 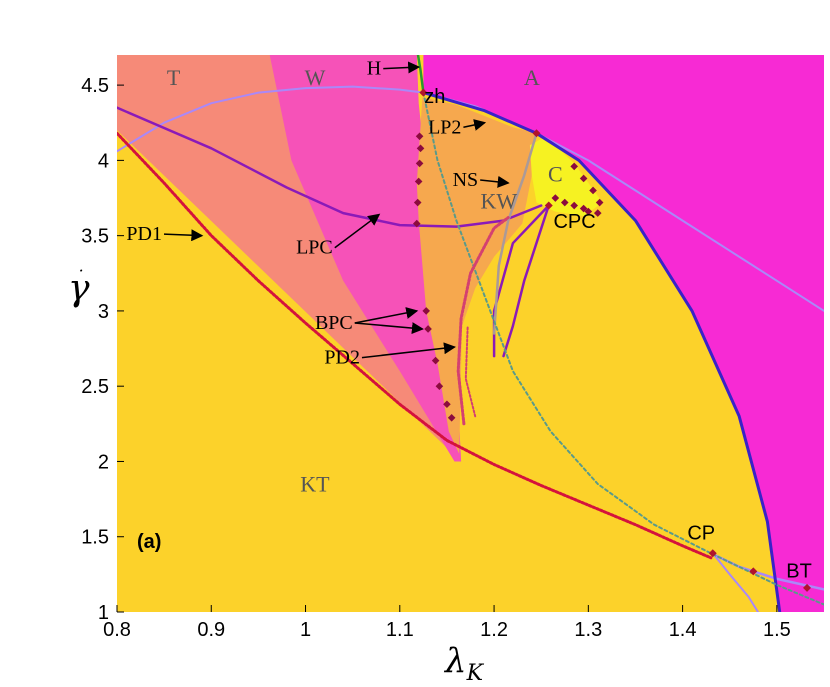 I want to click on annotation-lpc: LPC, so click(x=314, y=248).